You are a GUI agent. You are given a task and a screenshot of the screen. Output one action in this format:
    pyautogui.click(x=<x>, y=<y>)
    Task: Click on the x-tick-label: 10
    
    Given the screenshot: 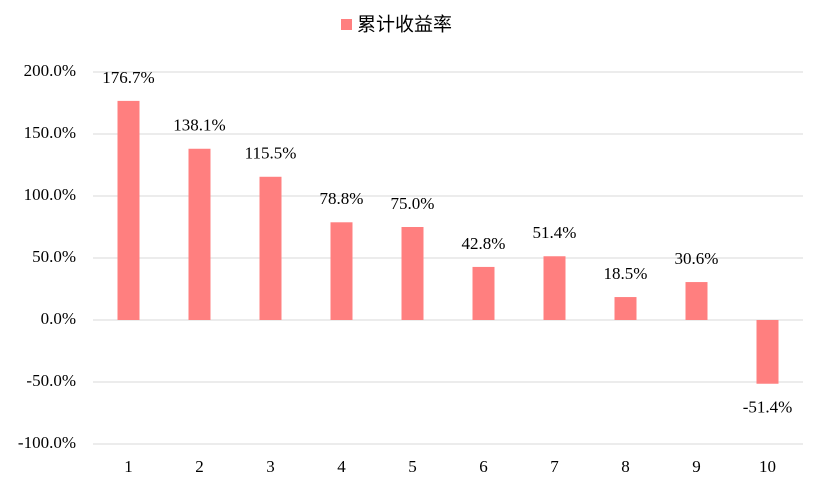 What is the action you would take?
    pyautogui.click(x=767, y=466)
    